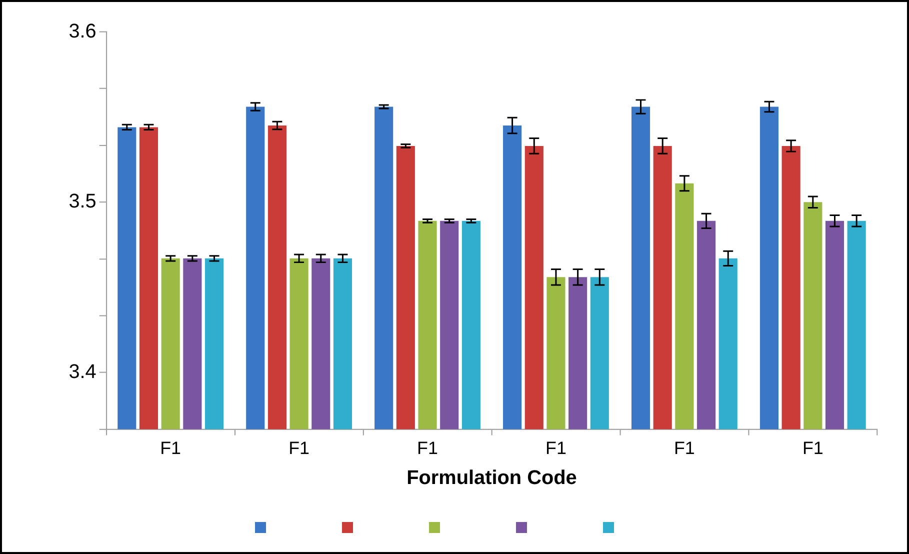  Describe the element at coordinates (491, 478) in the screenshot. I see `x-axis-title: Formulation Code` at that location.